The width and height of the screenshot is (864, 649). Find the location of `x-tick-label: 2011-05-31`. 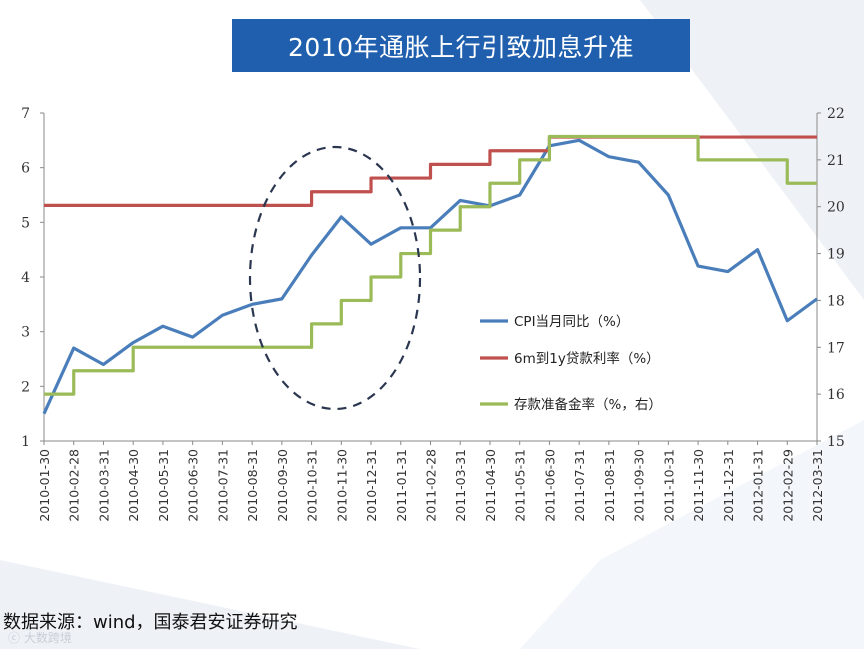

x-tick-label: 2011-05-31 is located at coordinates (520, 485).